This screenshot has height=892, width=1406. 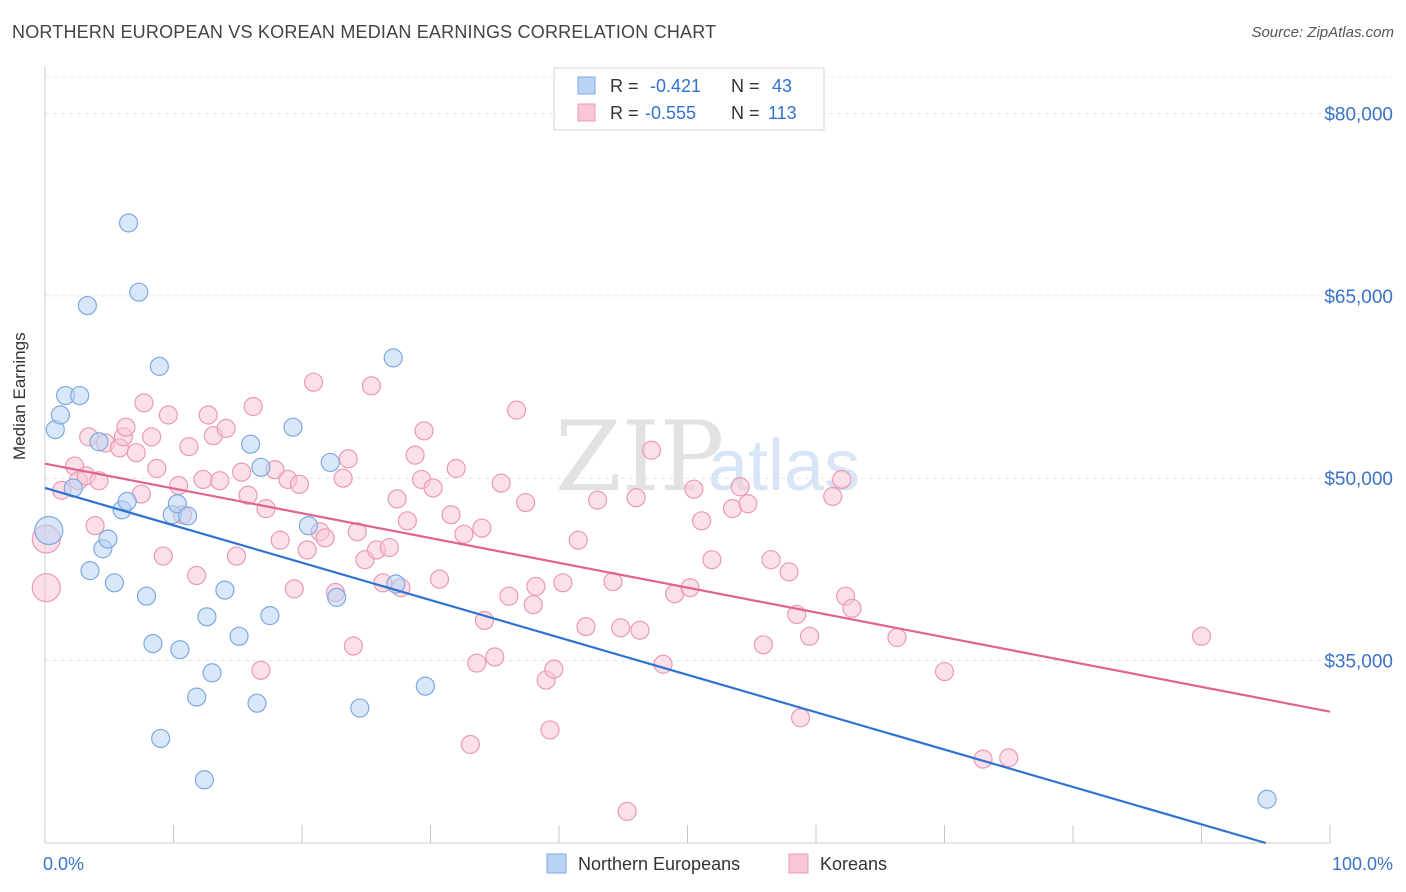 What do you see at coordinates (63, 864) in the screenshot?
I see `x-tick-label-start: 0.0%` at bounding box center [63, 864].